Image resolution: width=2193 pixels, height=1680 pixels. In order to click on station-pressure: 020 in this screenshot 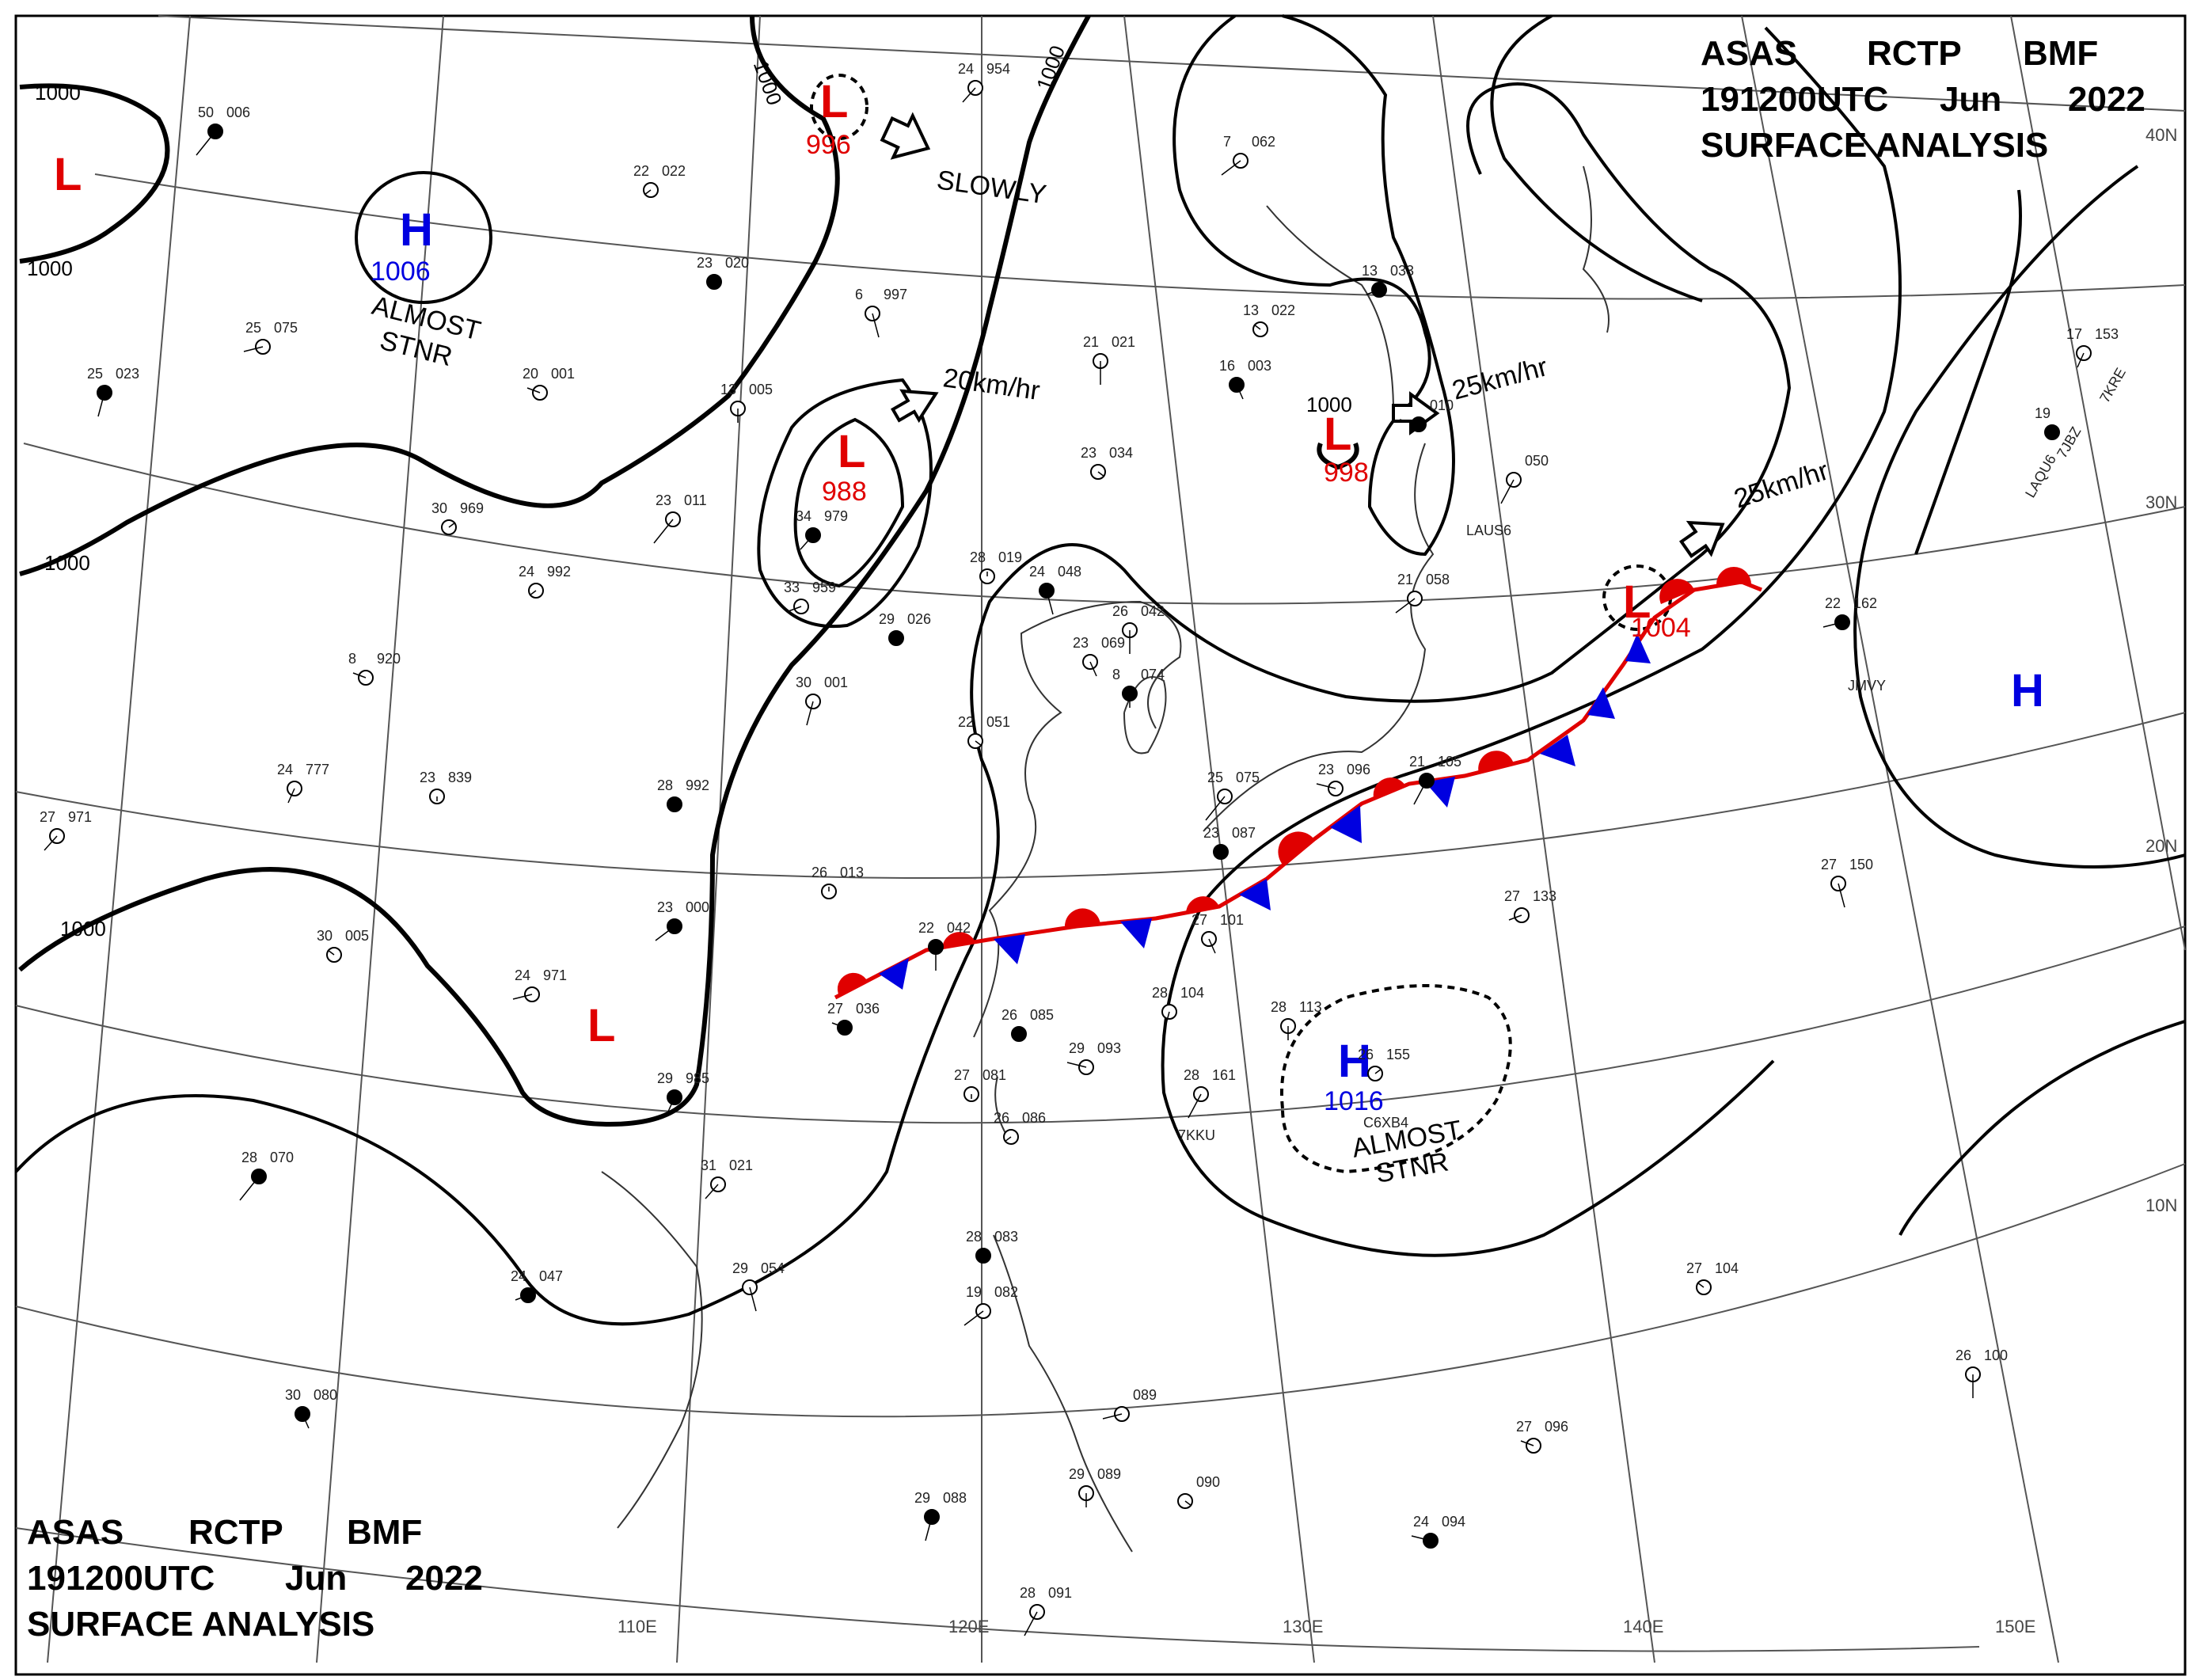, I will do `click(737, 263)`.